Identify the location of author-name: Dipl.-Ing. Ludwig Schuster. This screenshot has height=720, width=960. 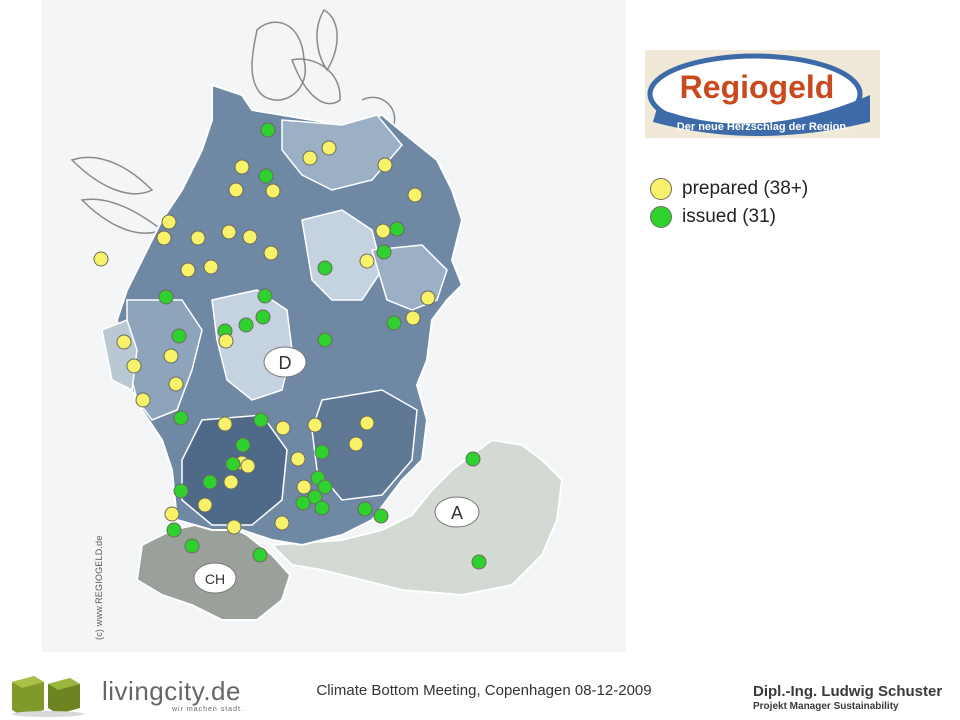
(848, 691).